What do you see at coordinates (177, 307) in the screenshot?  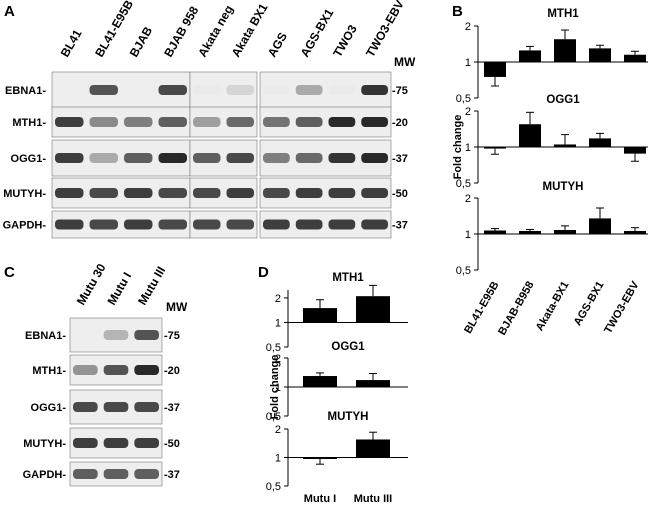 I see `panel-c-mw-header: MW` at bounding box center [177, 307].